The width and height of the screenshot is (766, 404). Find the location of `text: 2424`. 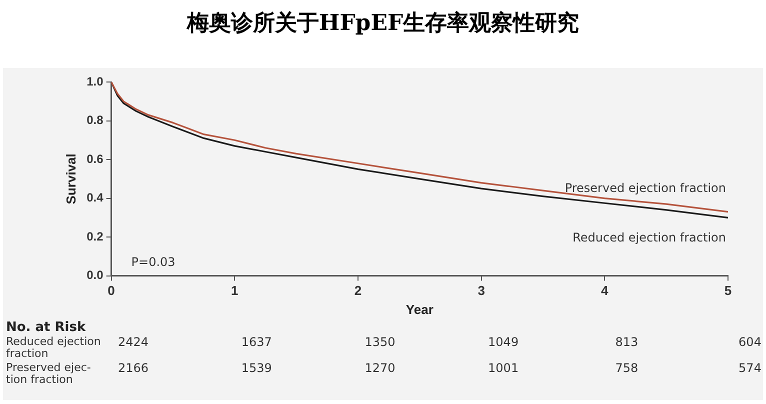

text: 2424 is located at coordinates (133, 342).